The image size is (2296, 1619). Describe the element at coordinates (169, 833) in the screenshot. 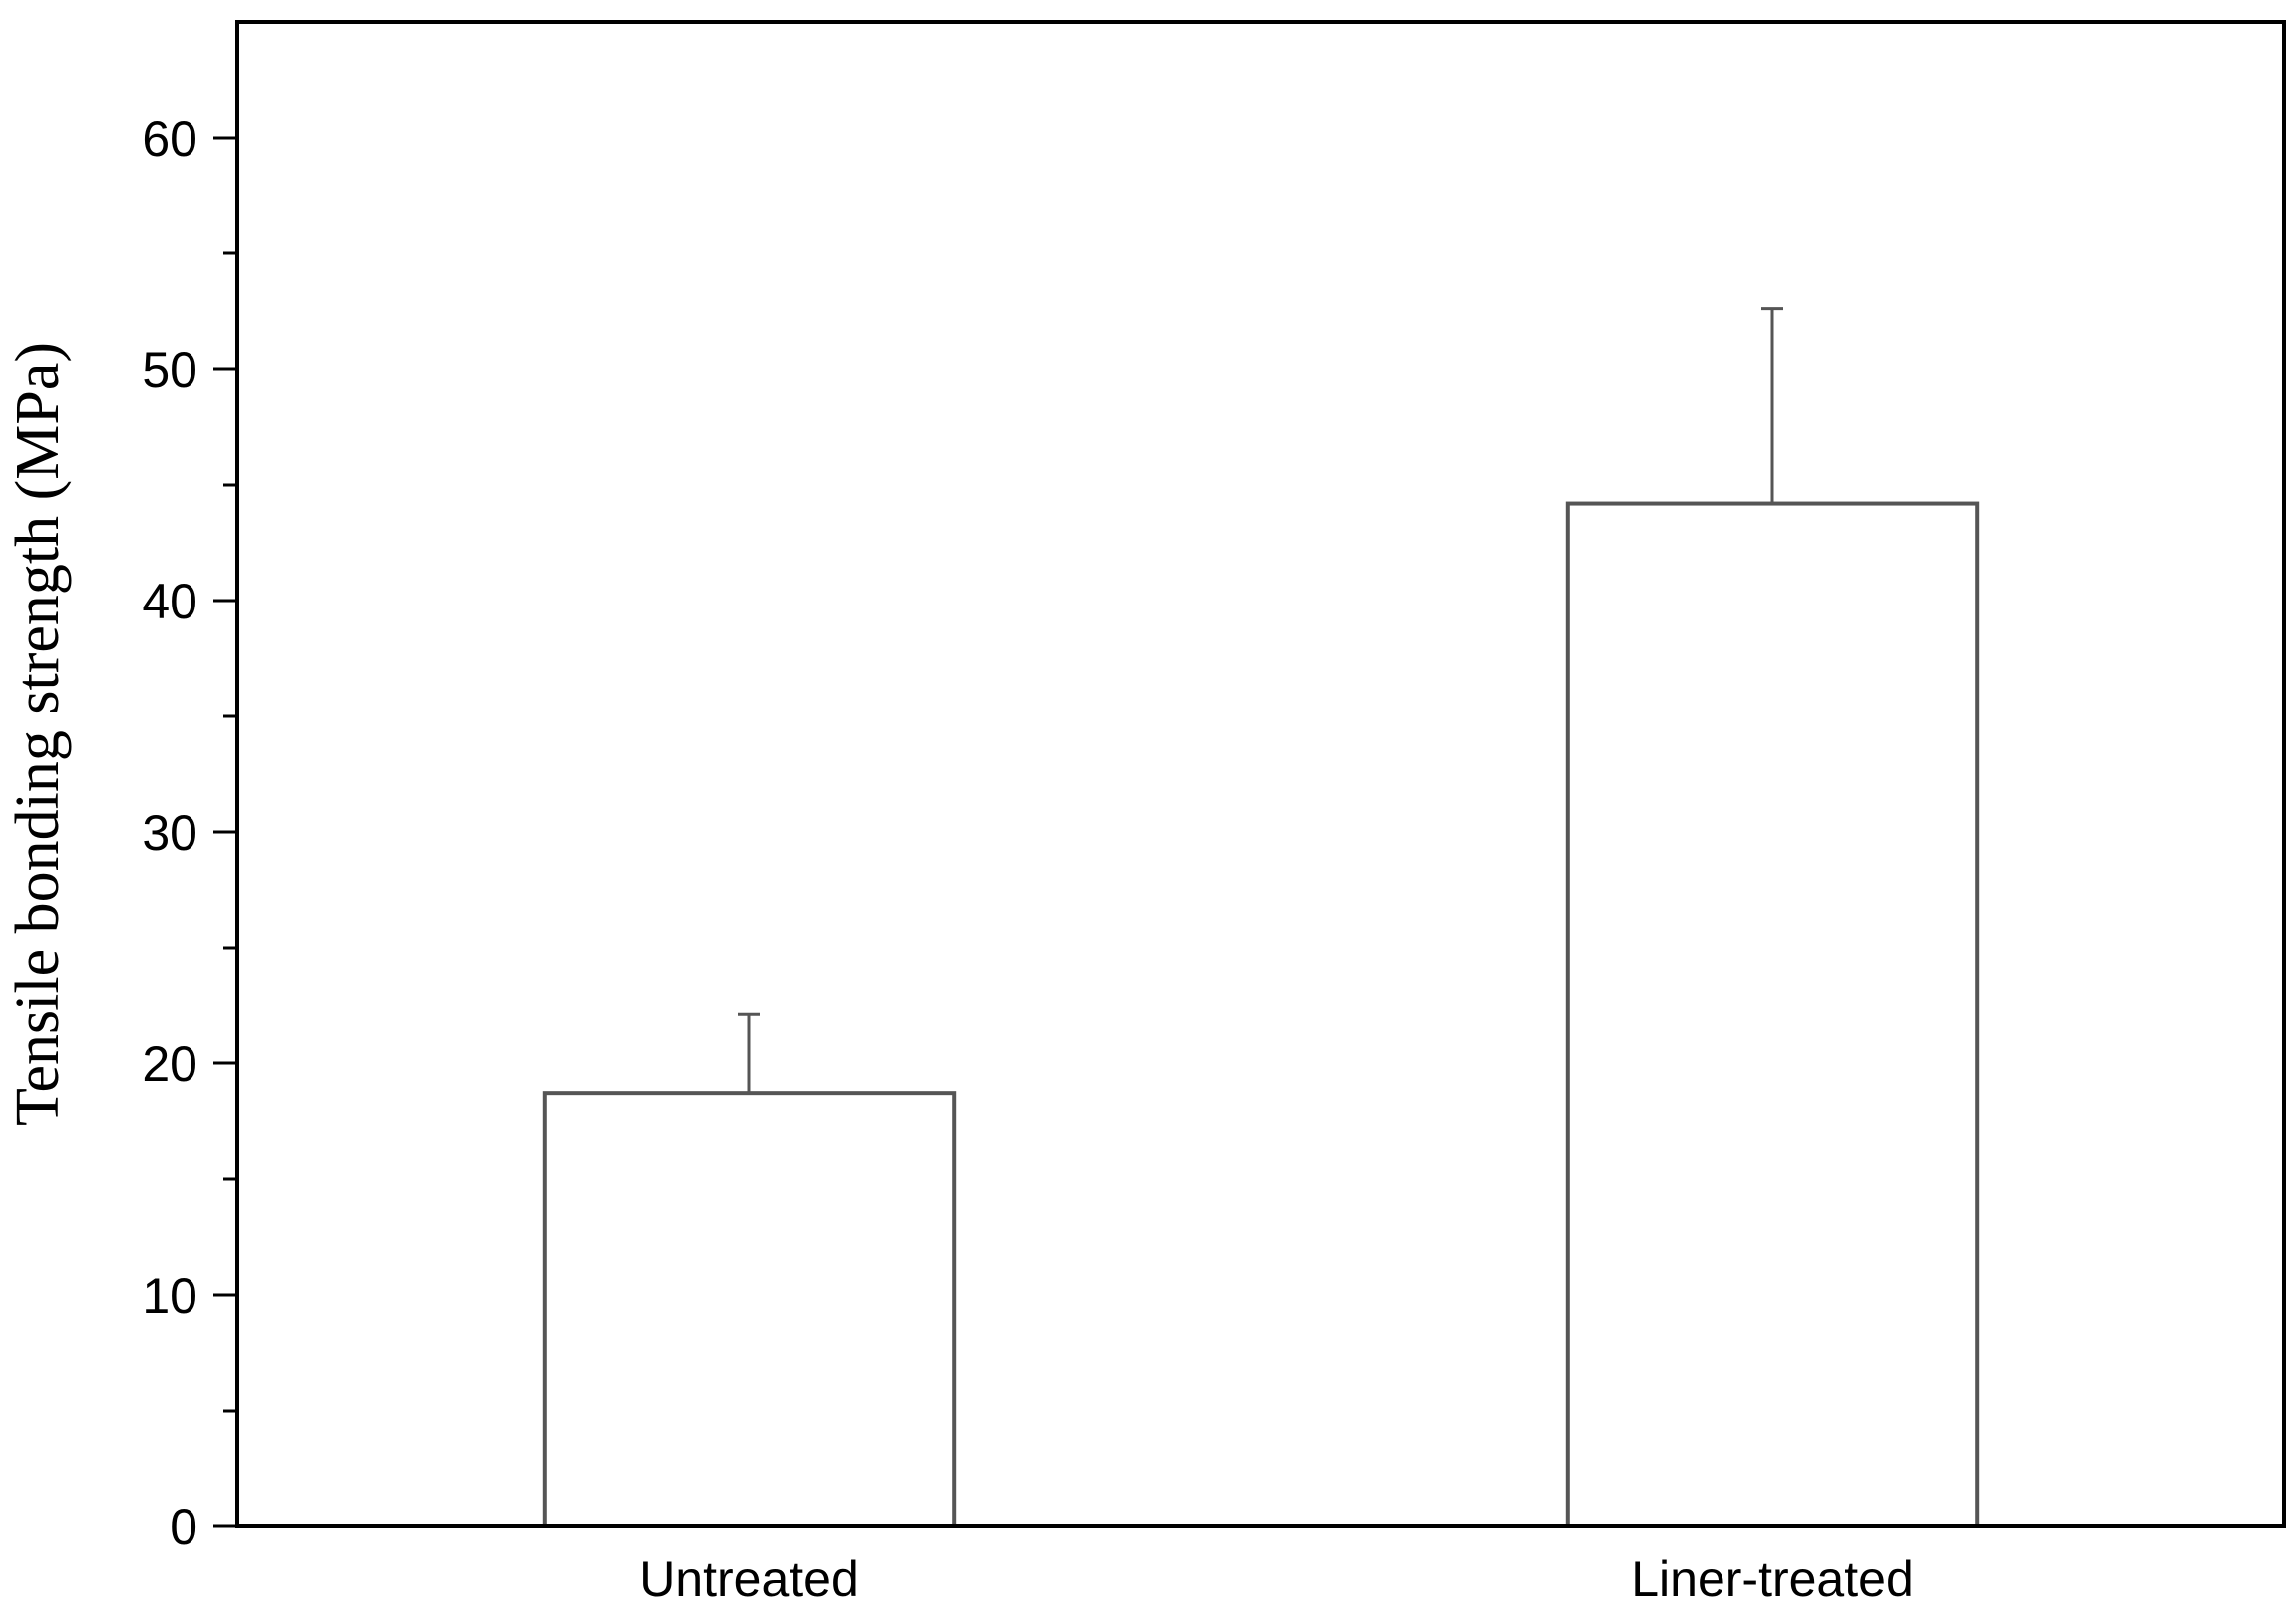

I see `y-tick-label: 30` at that location.